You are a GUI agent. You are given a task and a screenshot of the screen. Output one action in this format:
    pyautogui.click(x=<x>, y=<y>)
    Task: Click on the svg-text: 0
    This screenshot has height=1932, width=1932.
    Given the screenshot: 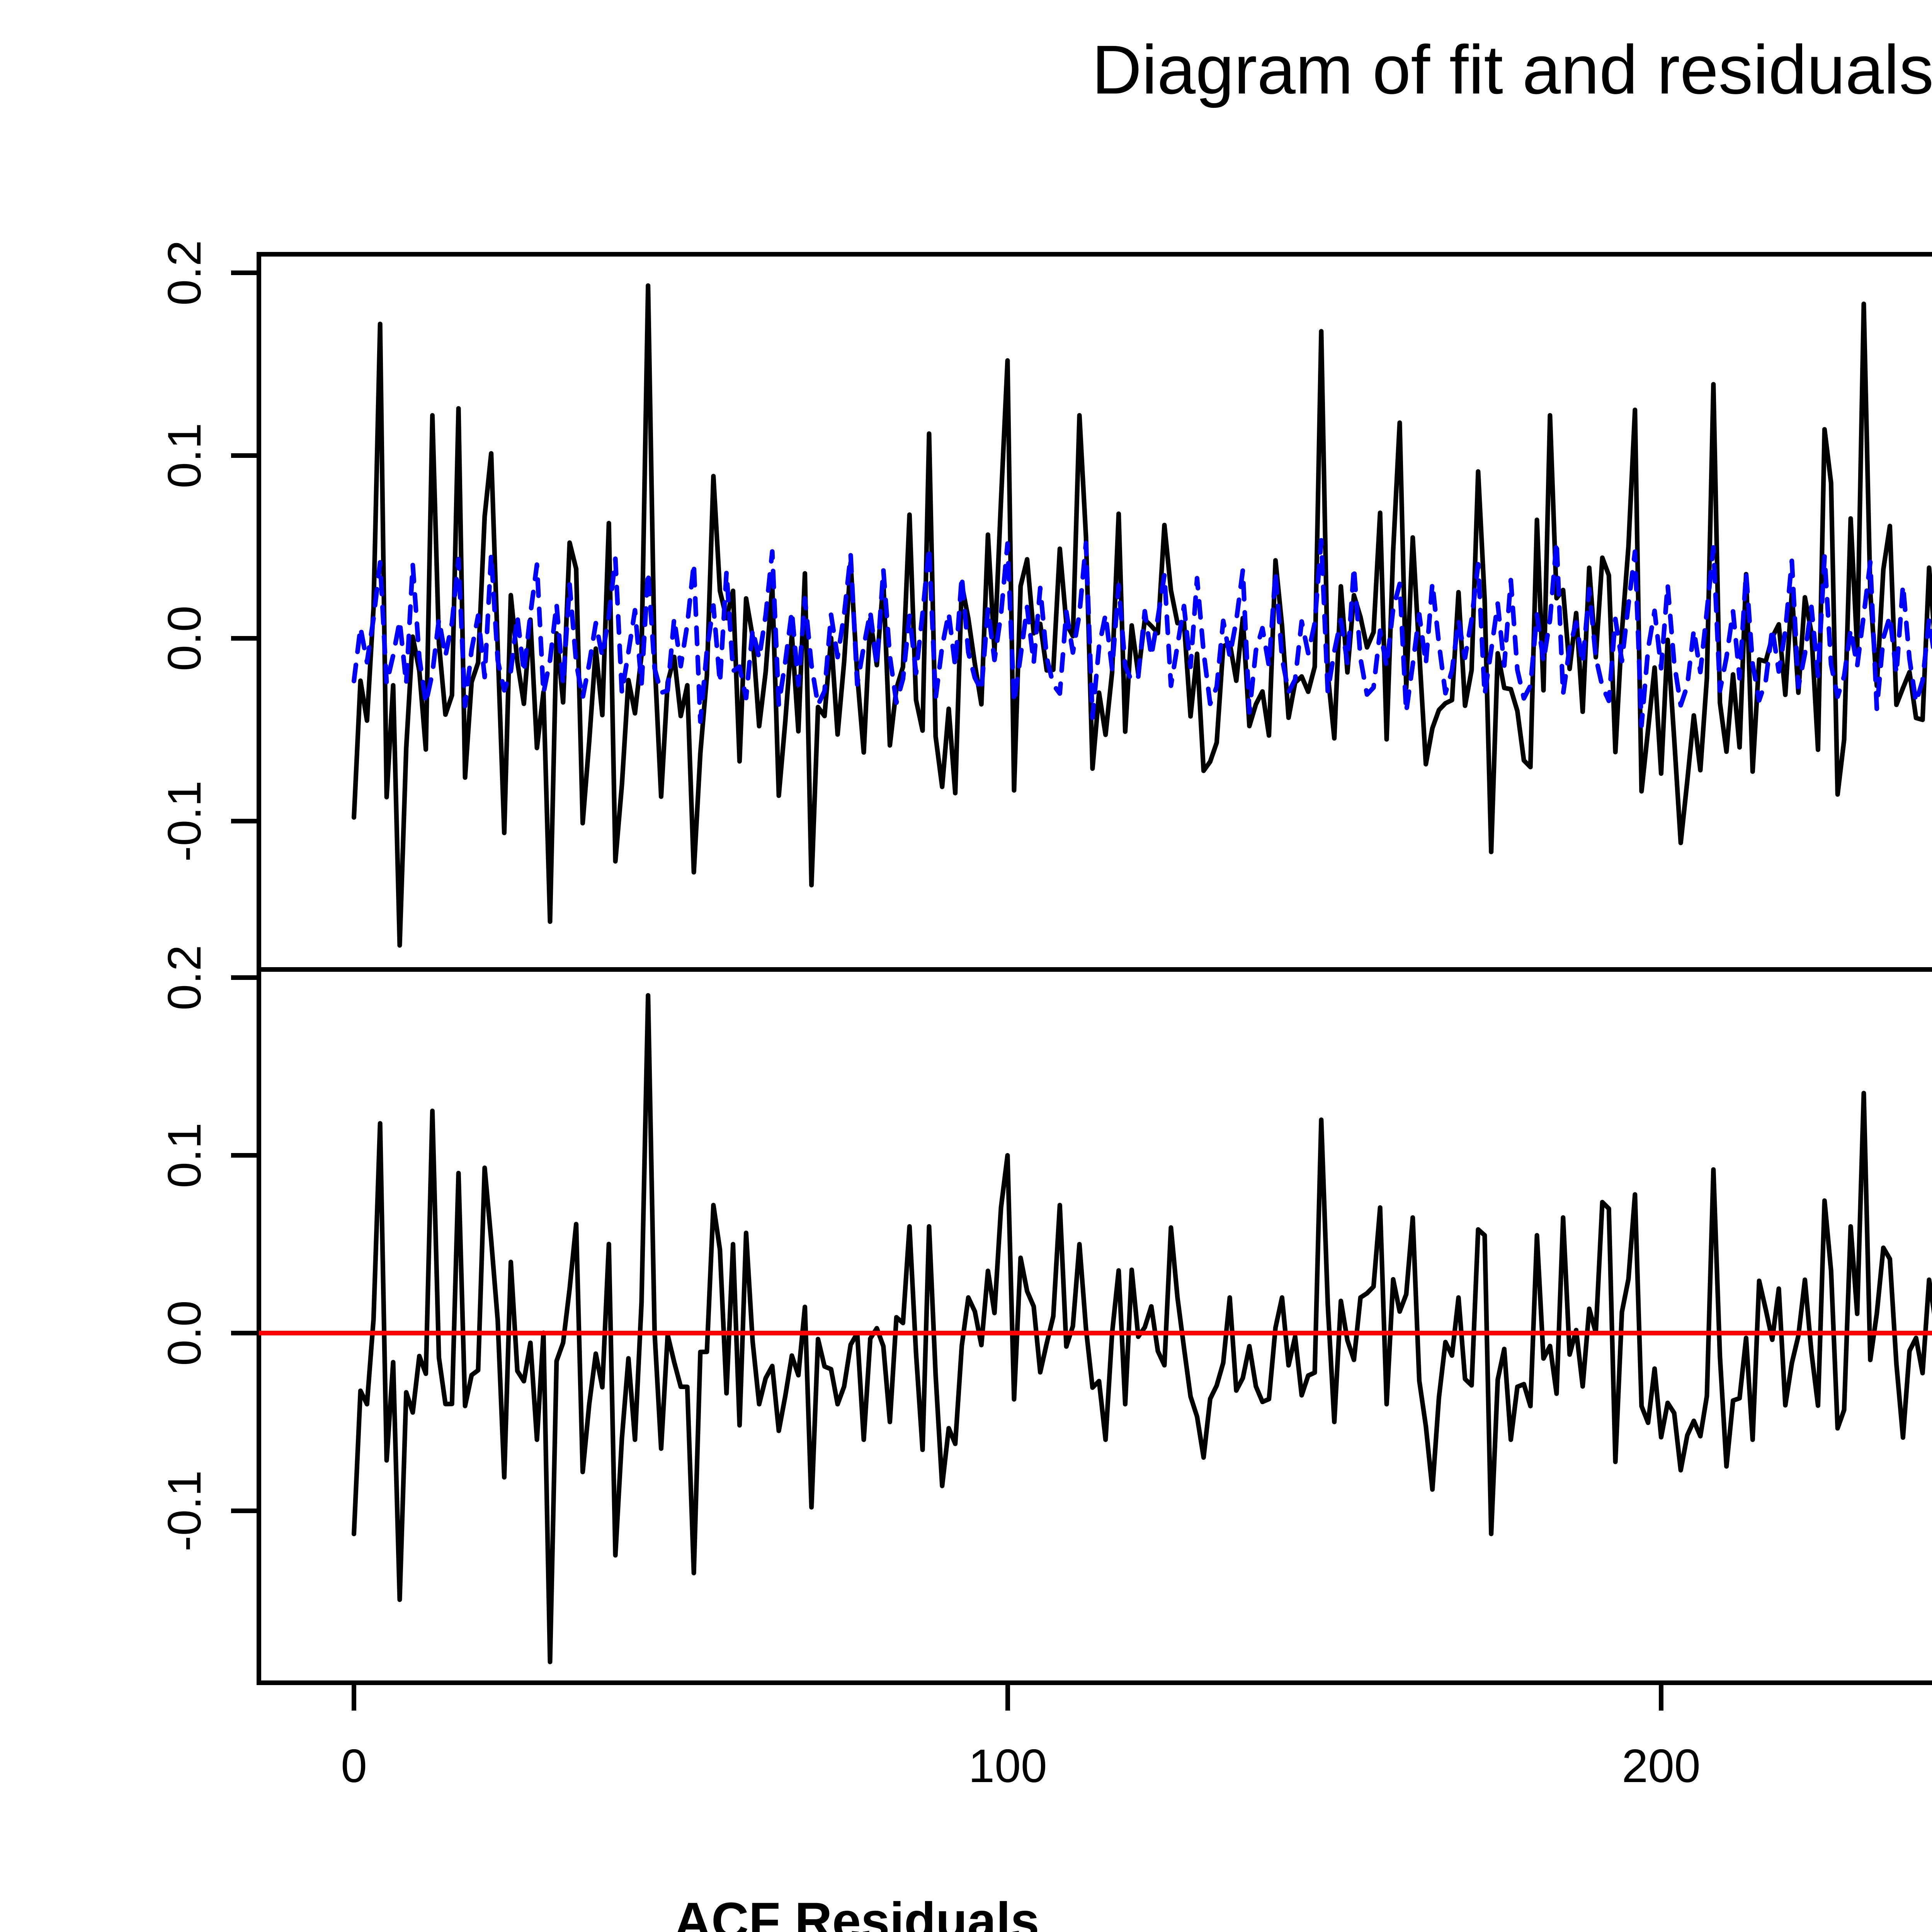 What is the action you would take?
    pyautogui.click(x=354, y=1766)
    